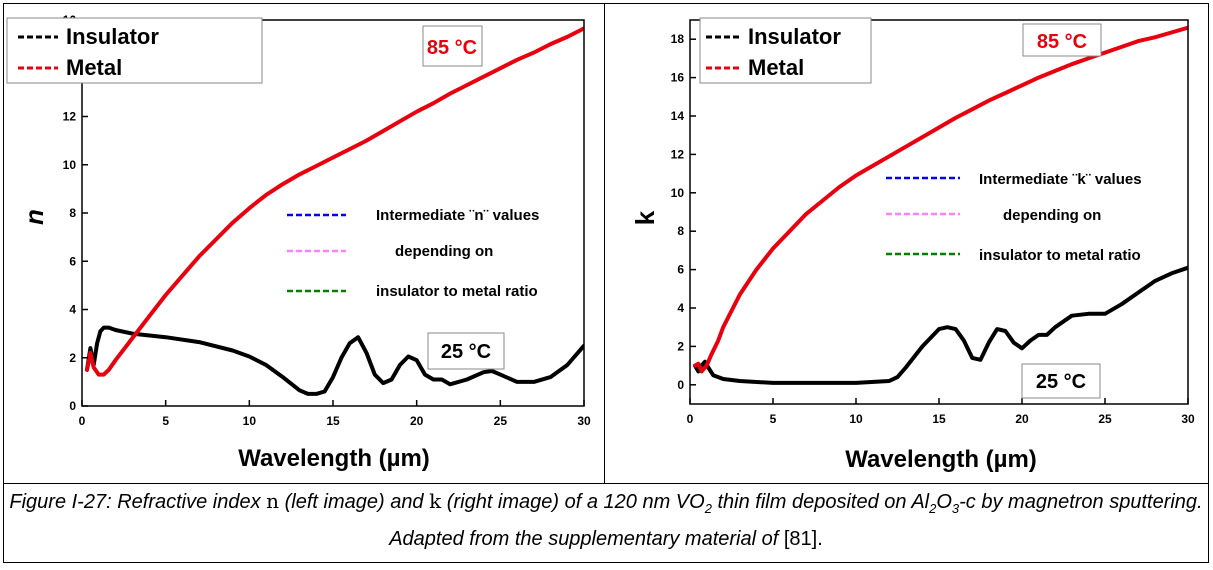 The image size is (1213, 570). Describe the element at coordinates (645, 217) in the screenshot. I see `y-axis-title: k` at that location.